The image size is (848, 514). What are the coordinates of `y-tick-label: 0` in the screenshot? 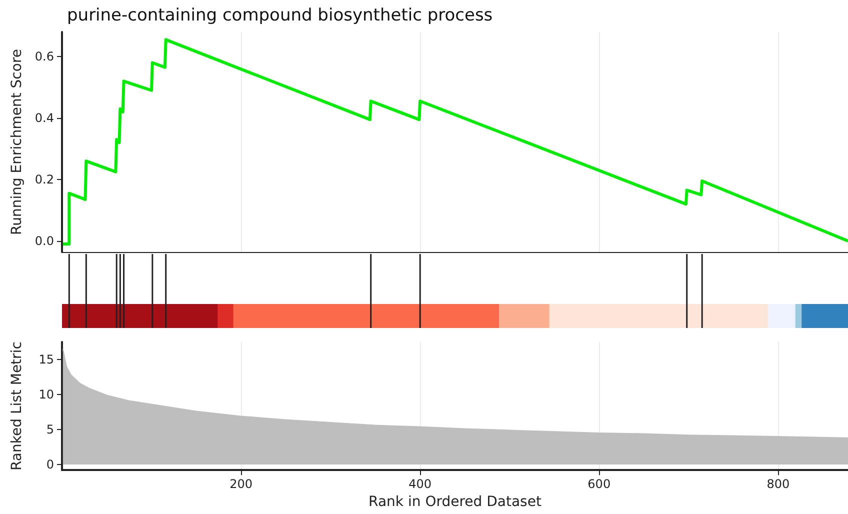 It's located at (50, 465).